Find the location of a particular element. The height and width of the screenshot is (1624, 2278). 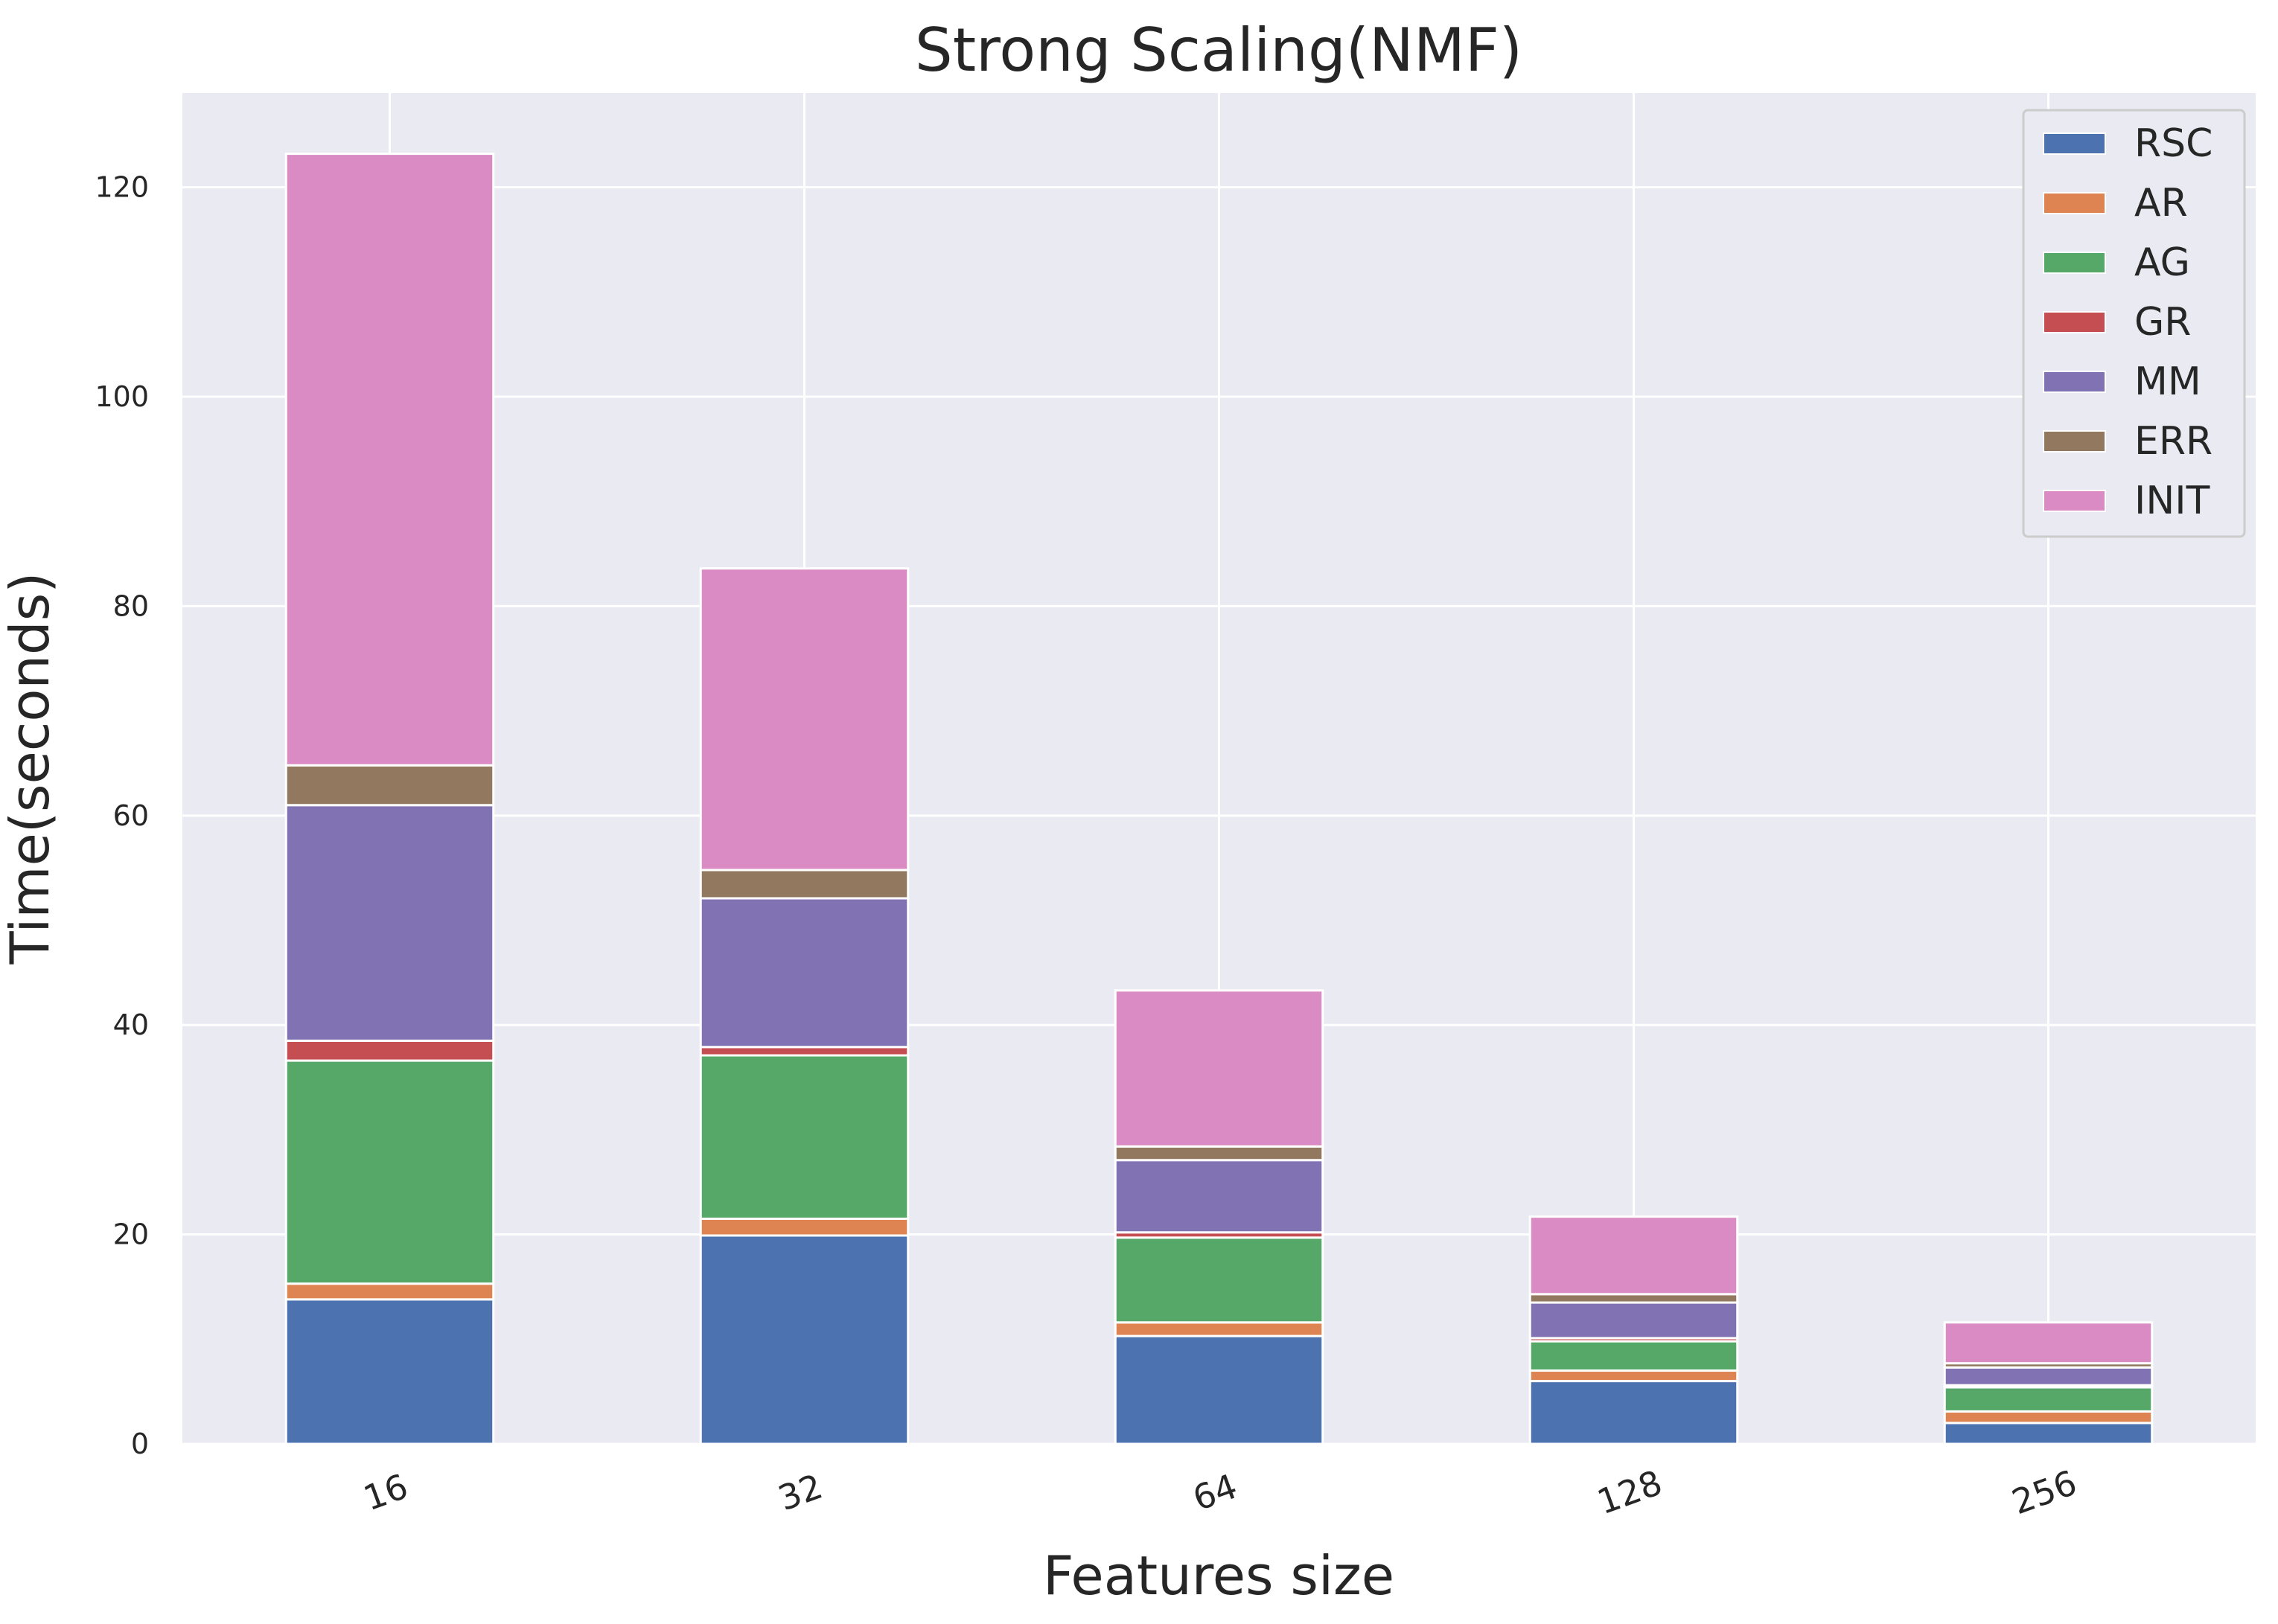

legend-swatch-rsc is located at coordinates (2074, 144).